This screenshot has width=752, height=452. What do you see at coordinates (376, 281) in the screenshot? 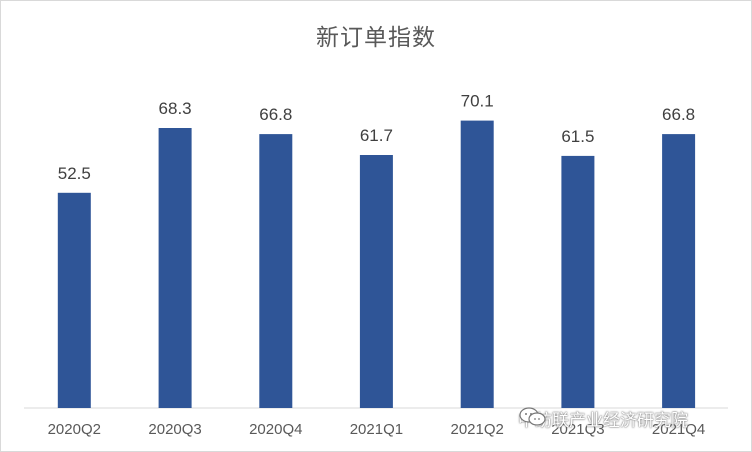
I see `bar-2021Q1` at bounding box center [376, 281].